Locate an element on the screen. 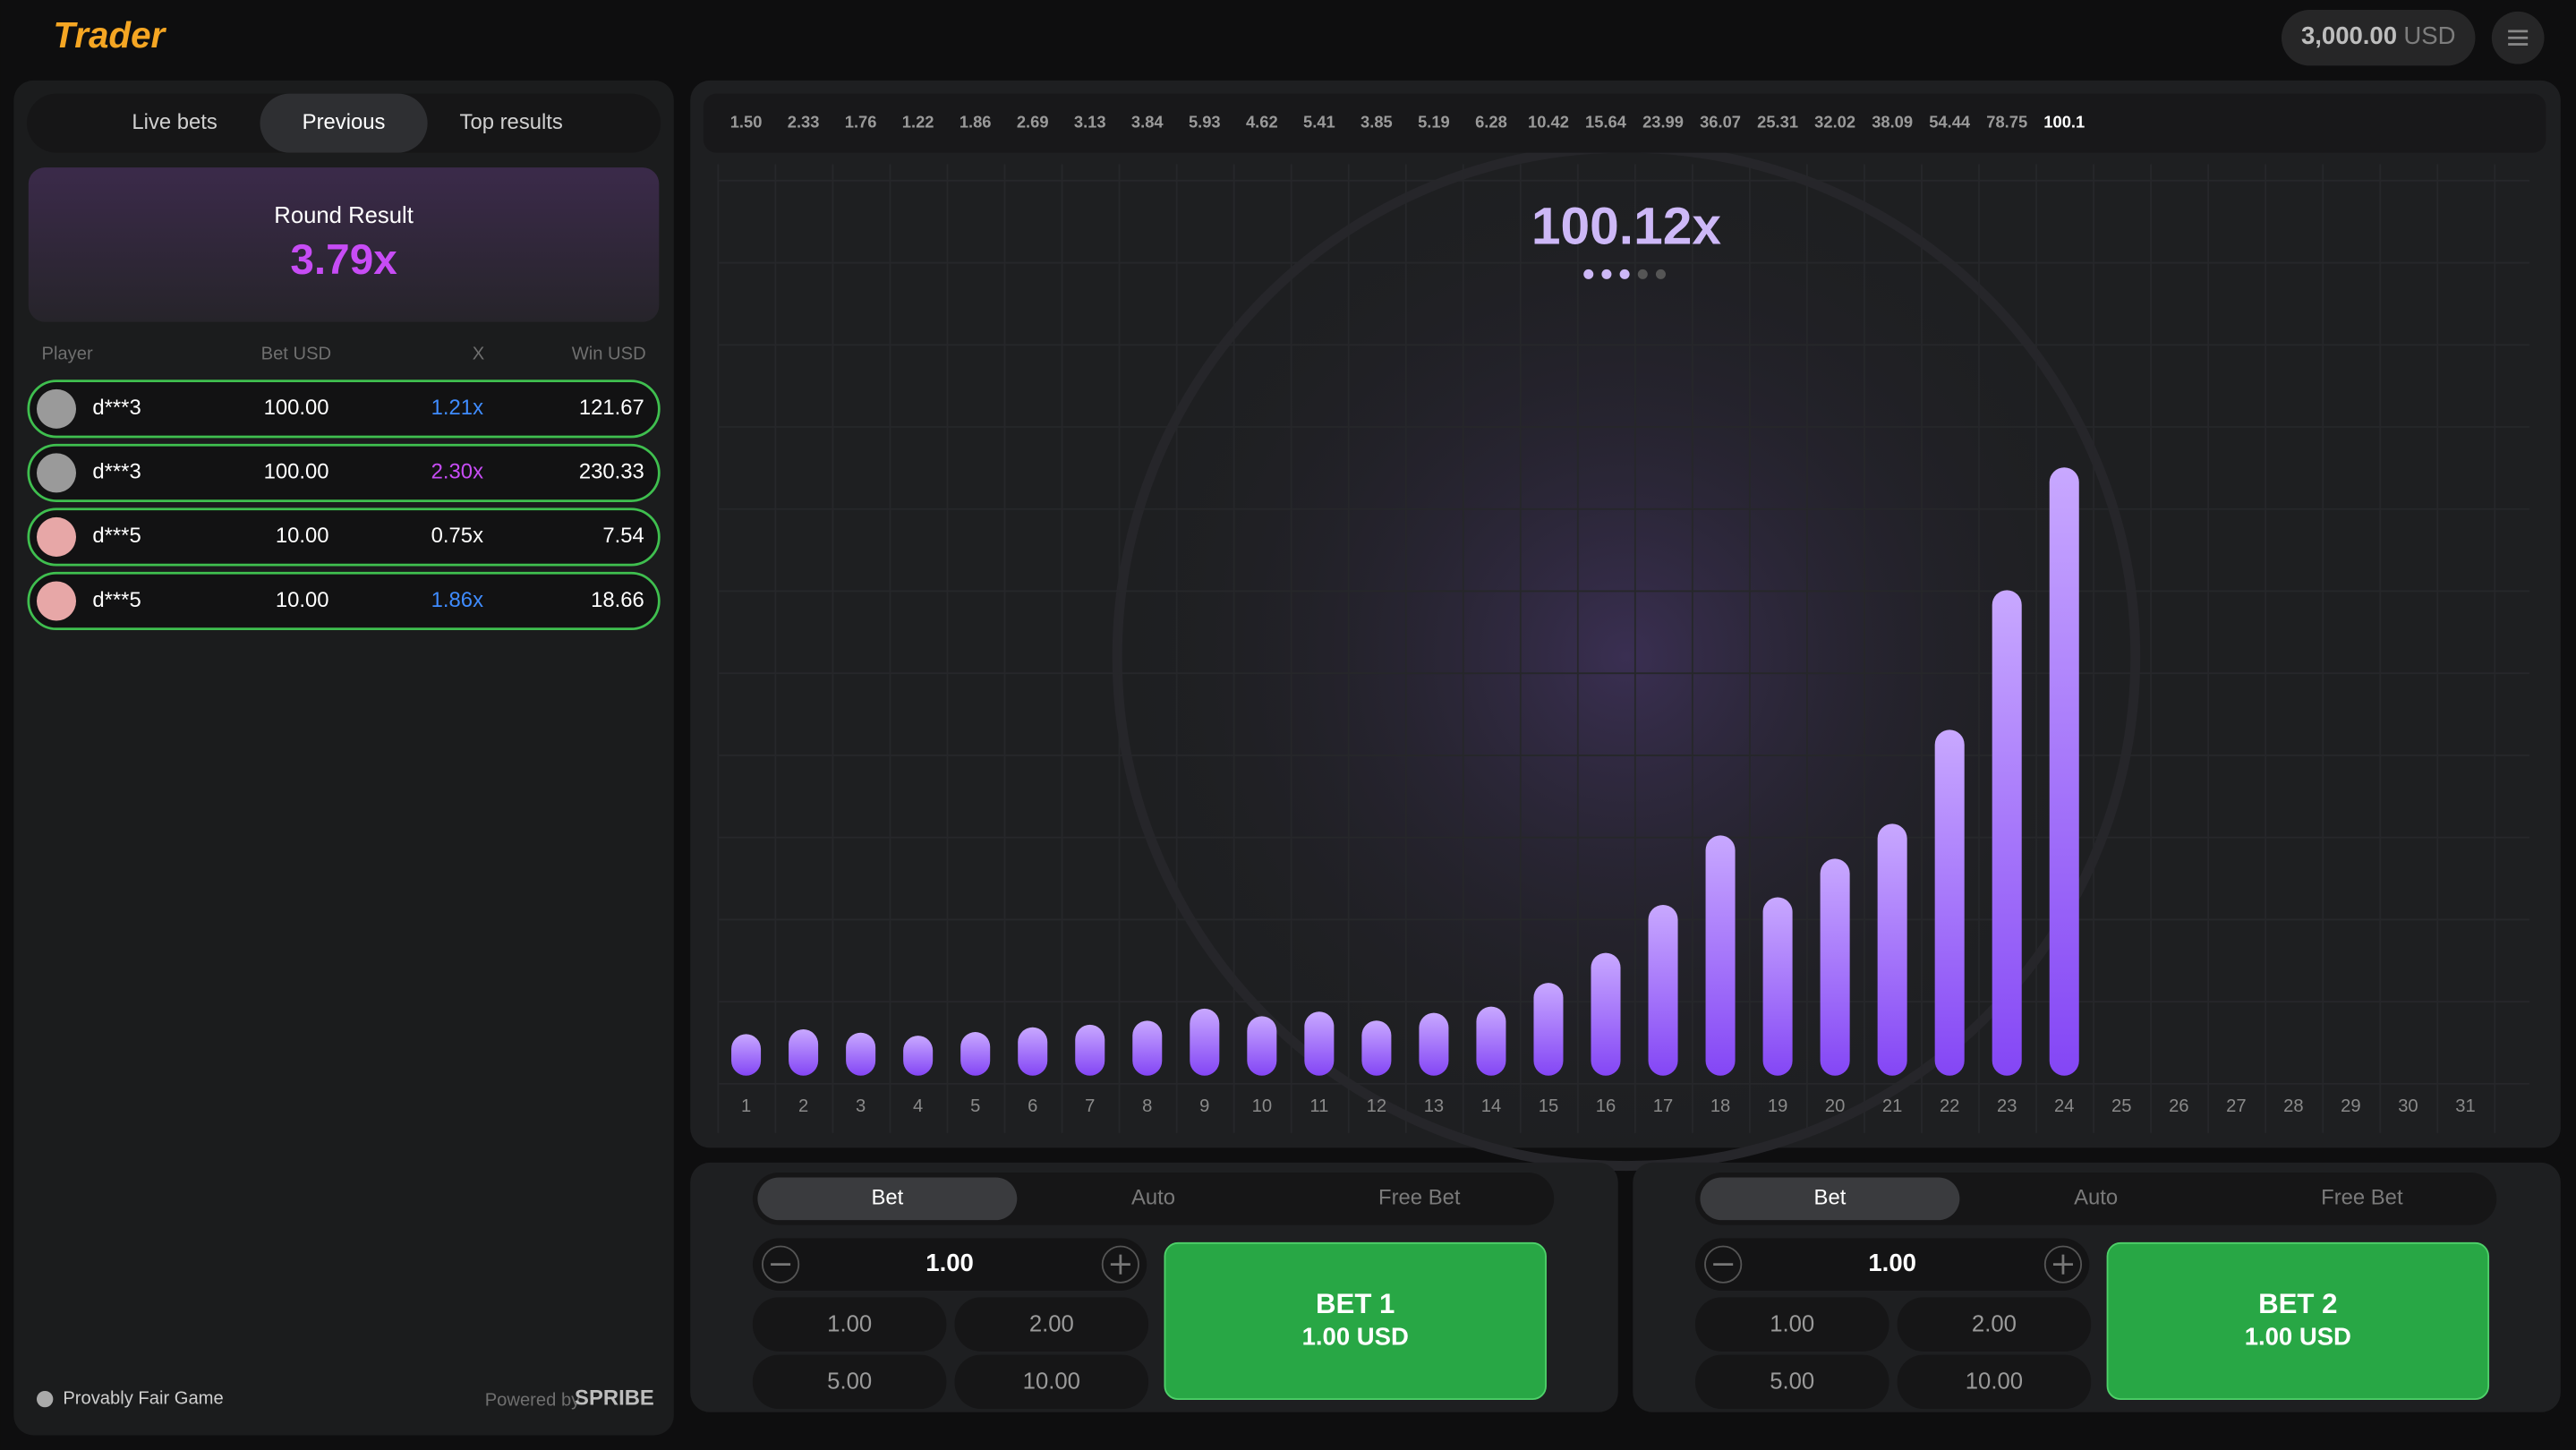  history-value: 1.22 is located at coordinates (918, 121).